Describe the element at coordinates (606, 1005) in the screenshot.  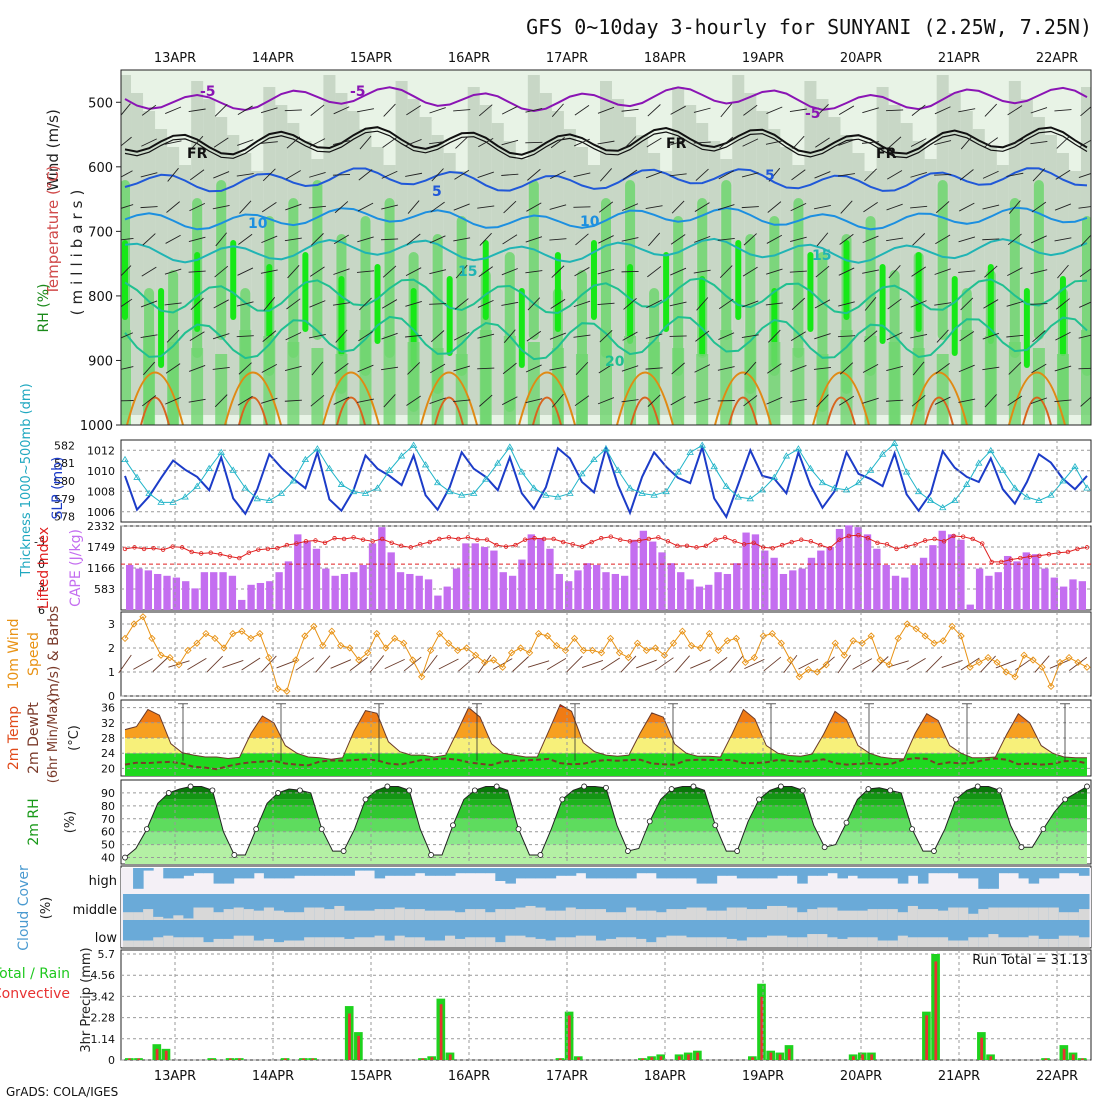
I see `precip-frame` at that location.